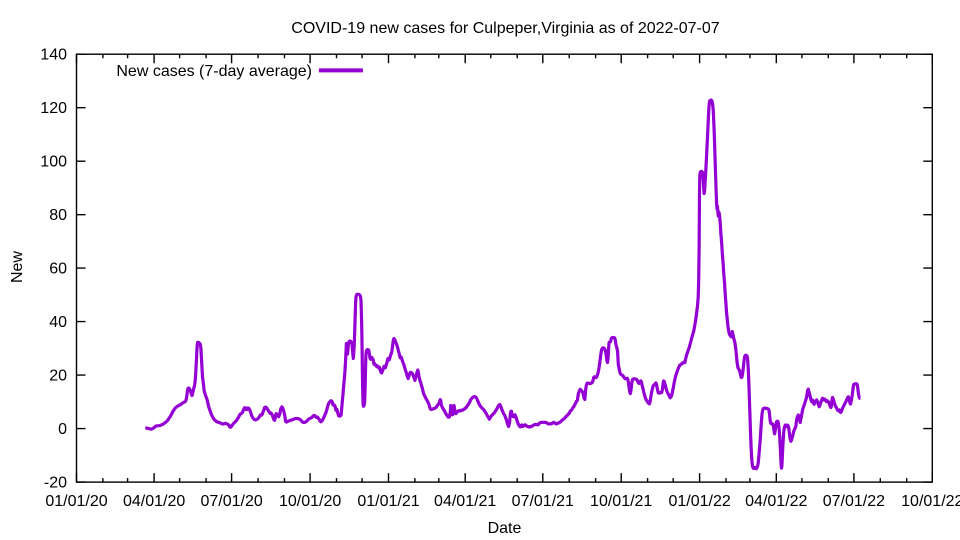 This screenshot has height=540, width=960. Describe the element at coordinates (154, 501) in the screenshot. I see `svg-text: 04/01/20` at that location.